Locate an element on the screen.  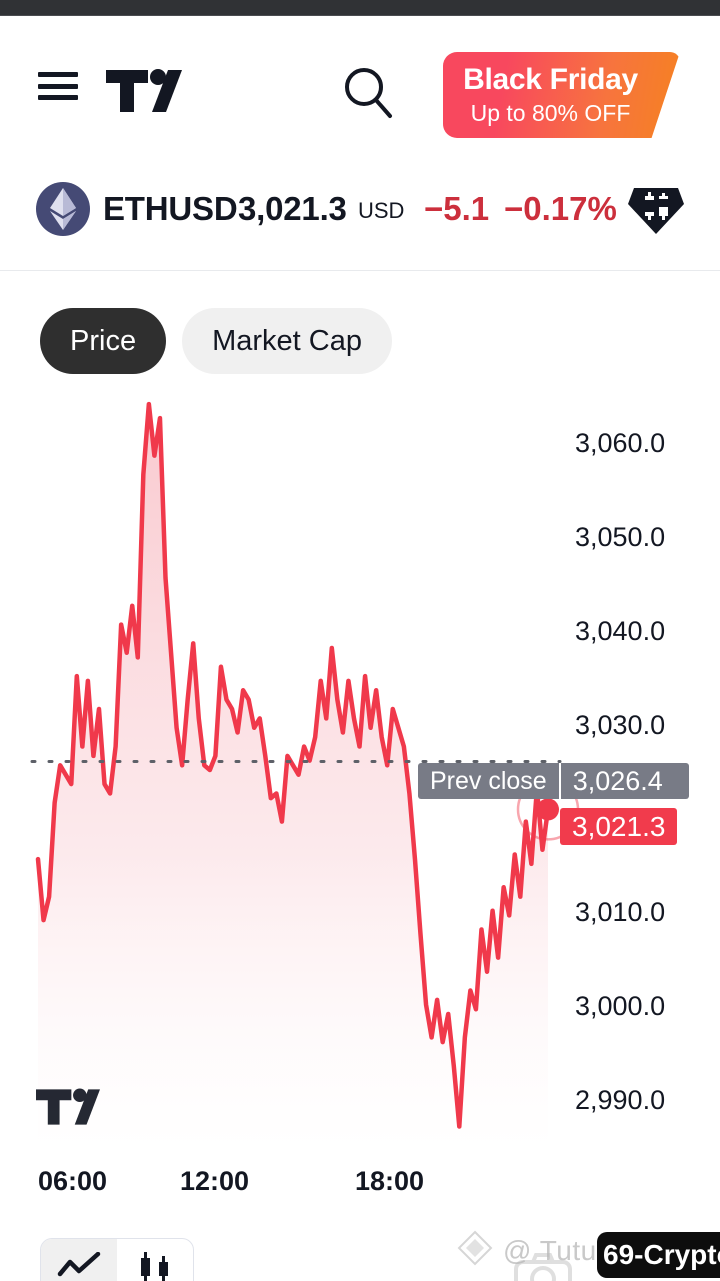
price-axis-label: 3,050.0 is located at coordinates (620, 537).